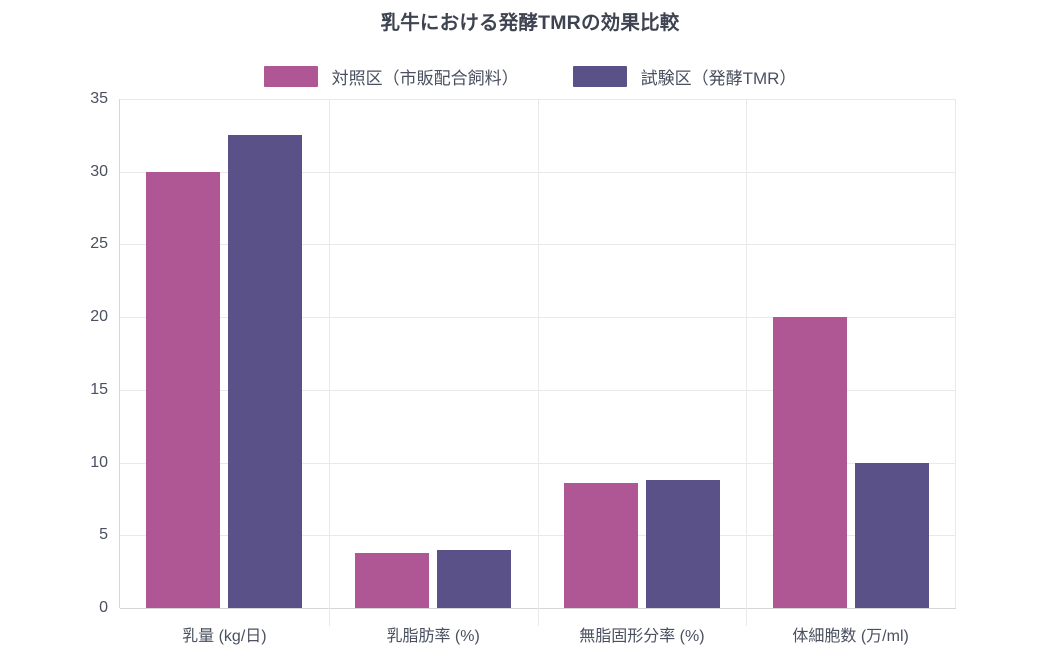  What do you see at coordinates (99, 244) in the screenshot?
I see `y-tick-label-25: 25` at bounding box center [99, 244].